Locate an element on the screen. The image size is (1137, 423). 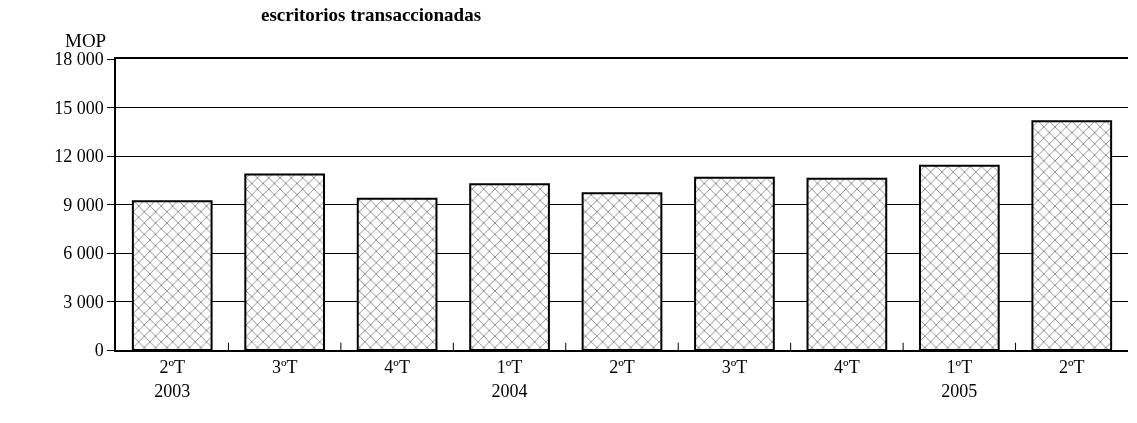
x-tick-label: 1ºT 2005 is located at coordinates (959, 379).